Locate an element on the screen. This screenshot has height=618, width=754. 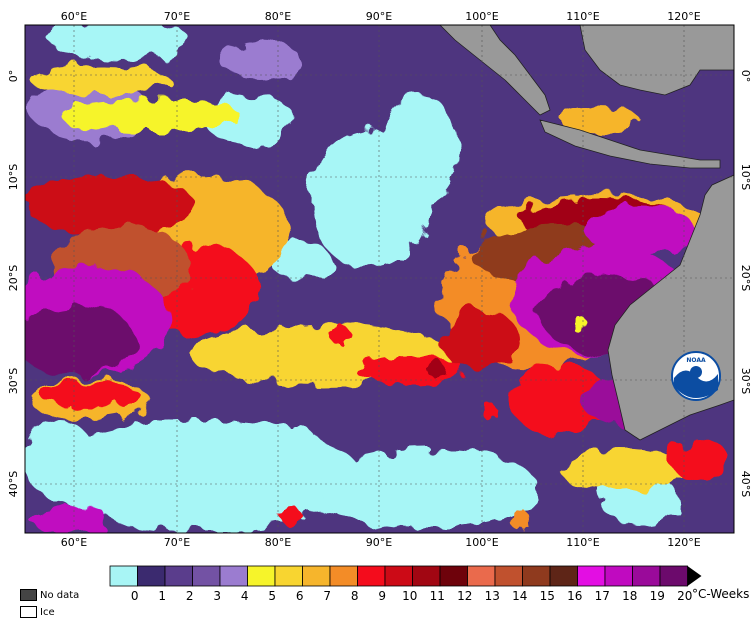
colorbar-tick-label: 10 is located at coordinates (409, 596).